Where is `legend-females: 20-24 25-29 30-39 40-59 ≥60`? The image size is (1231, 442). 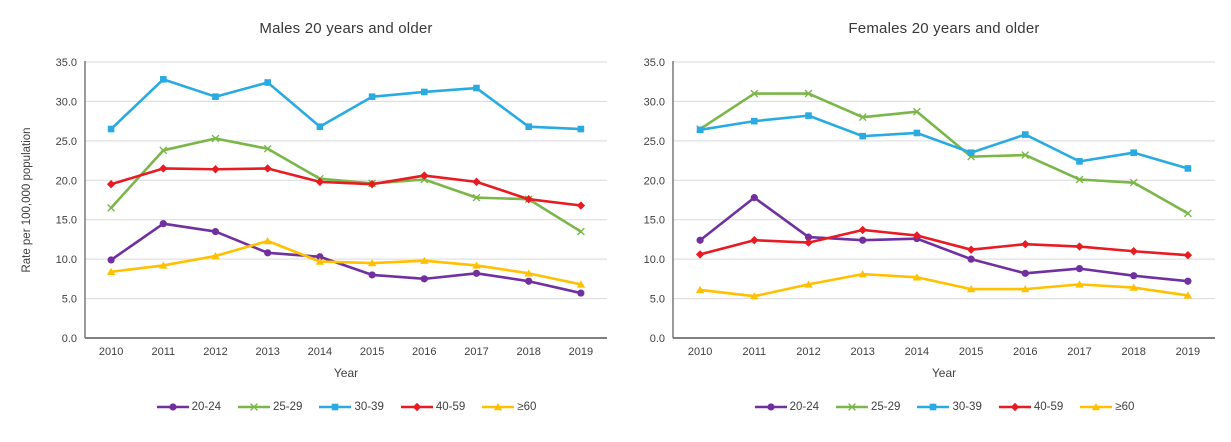 legend-females: 20-24 25-29 30-39 40-59 ≥60 is located at coordinates (944, 407).